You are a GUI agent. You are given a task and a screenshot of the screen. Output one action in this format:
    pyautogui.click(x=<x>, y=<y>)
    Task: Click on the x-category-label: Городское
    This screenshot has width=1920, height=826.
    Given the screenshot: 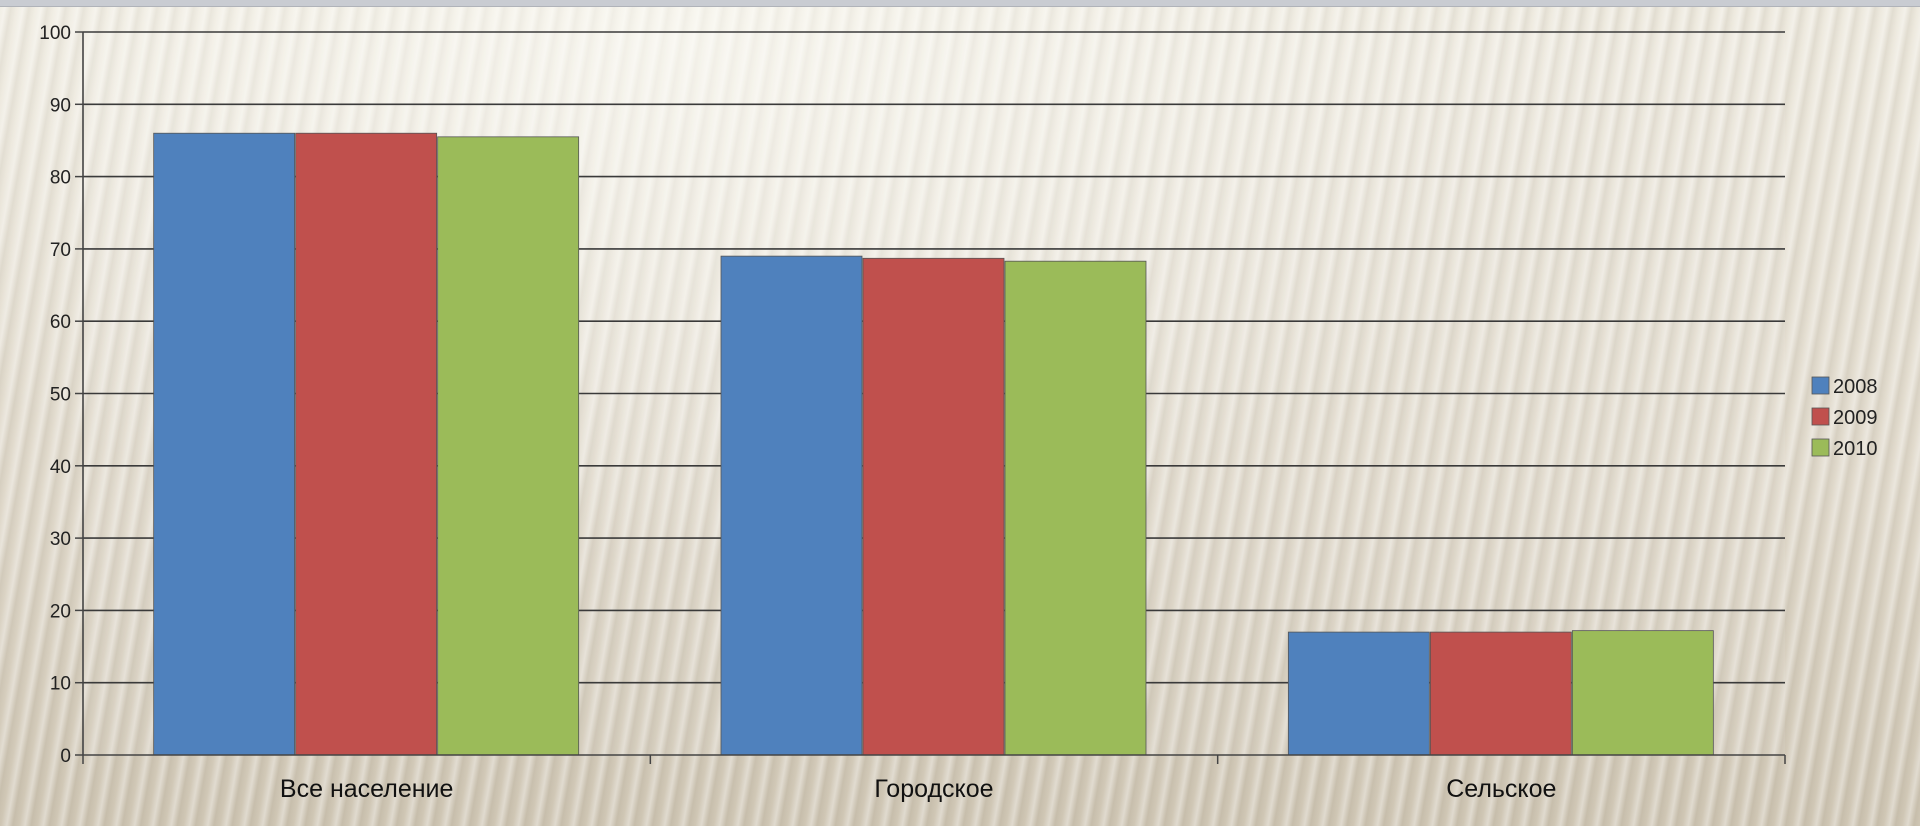 What is the action you would take?
    pyautogui.click(x=933, y=789)
    